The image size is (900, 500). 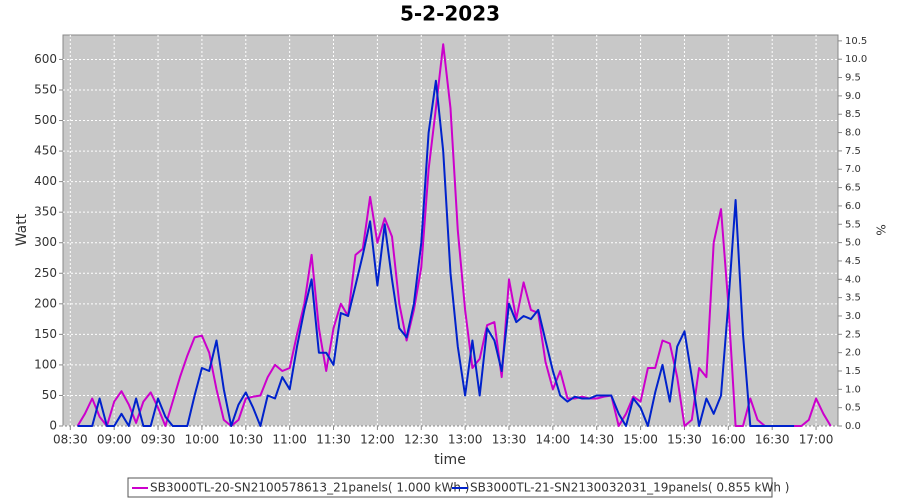 What do you see at coordinates (856, 41) in the screenshot?
I see `y2-tick-label: 10.5` at bounding box center [856, 41].